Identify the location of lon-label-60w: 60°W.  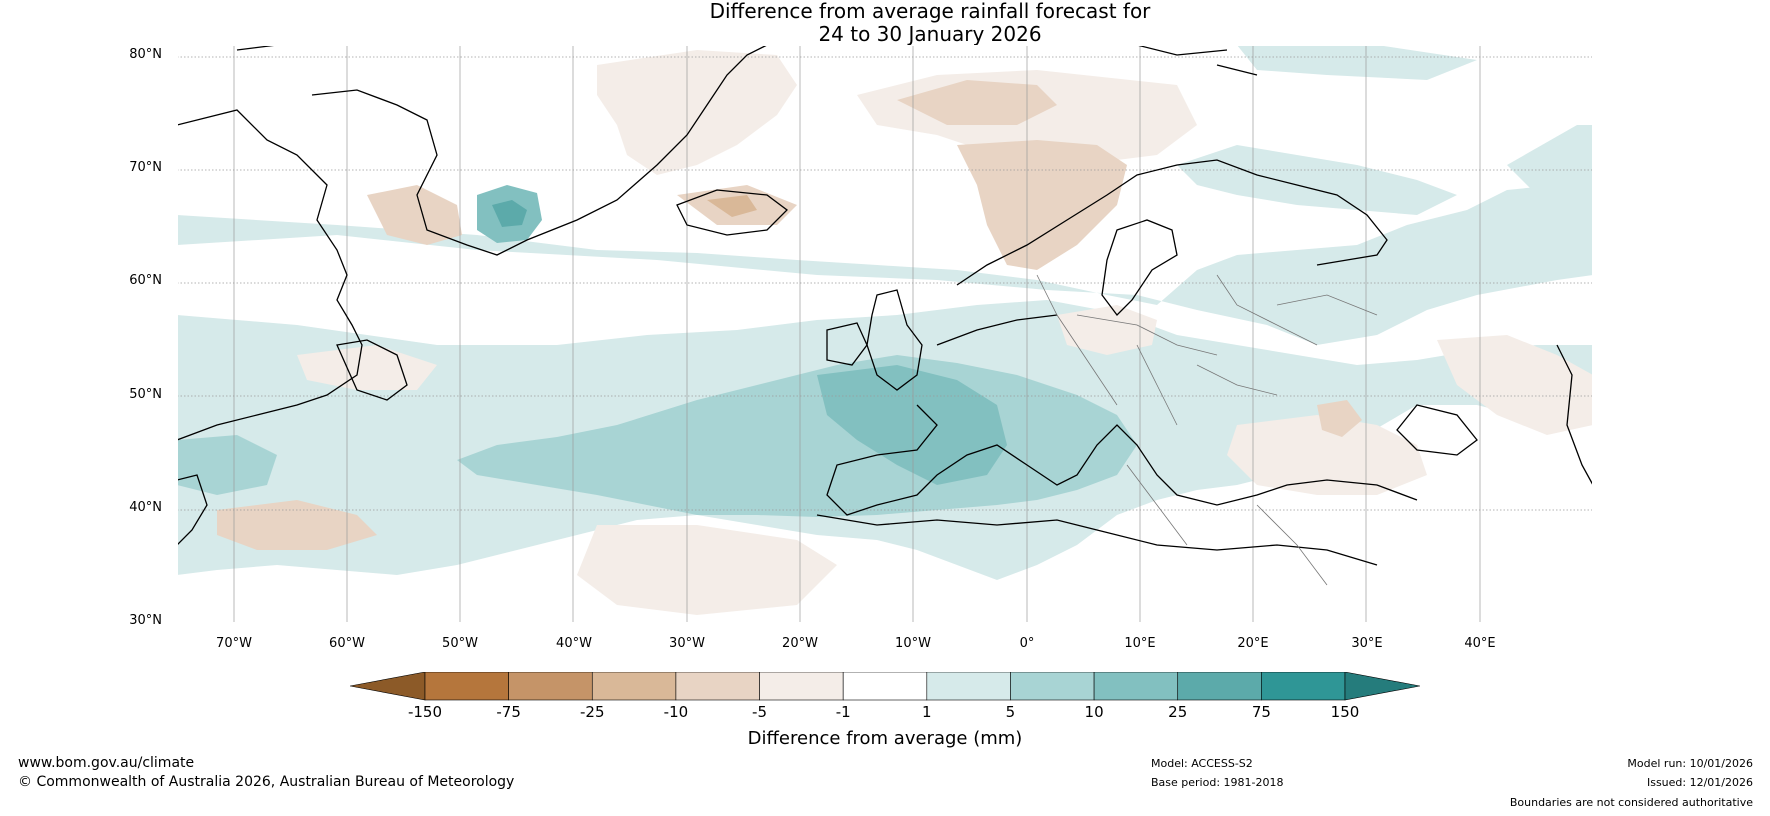
(347, 643).